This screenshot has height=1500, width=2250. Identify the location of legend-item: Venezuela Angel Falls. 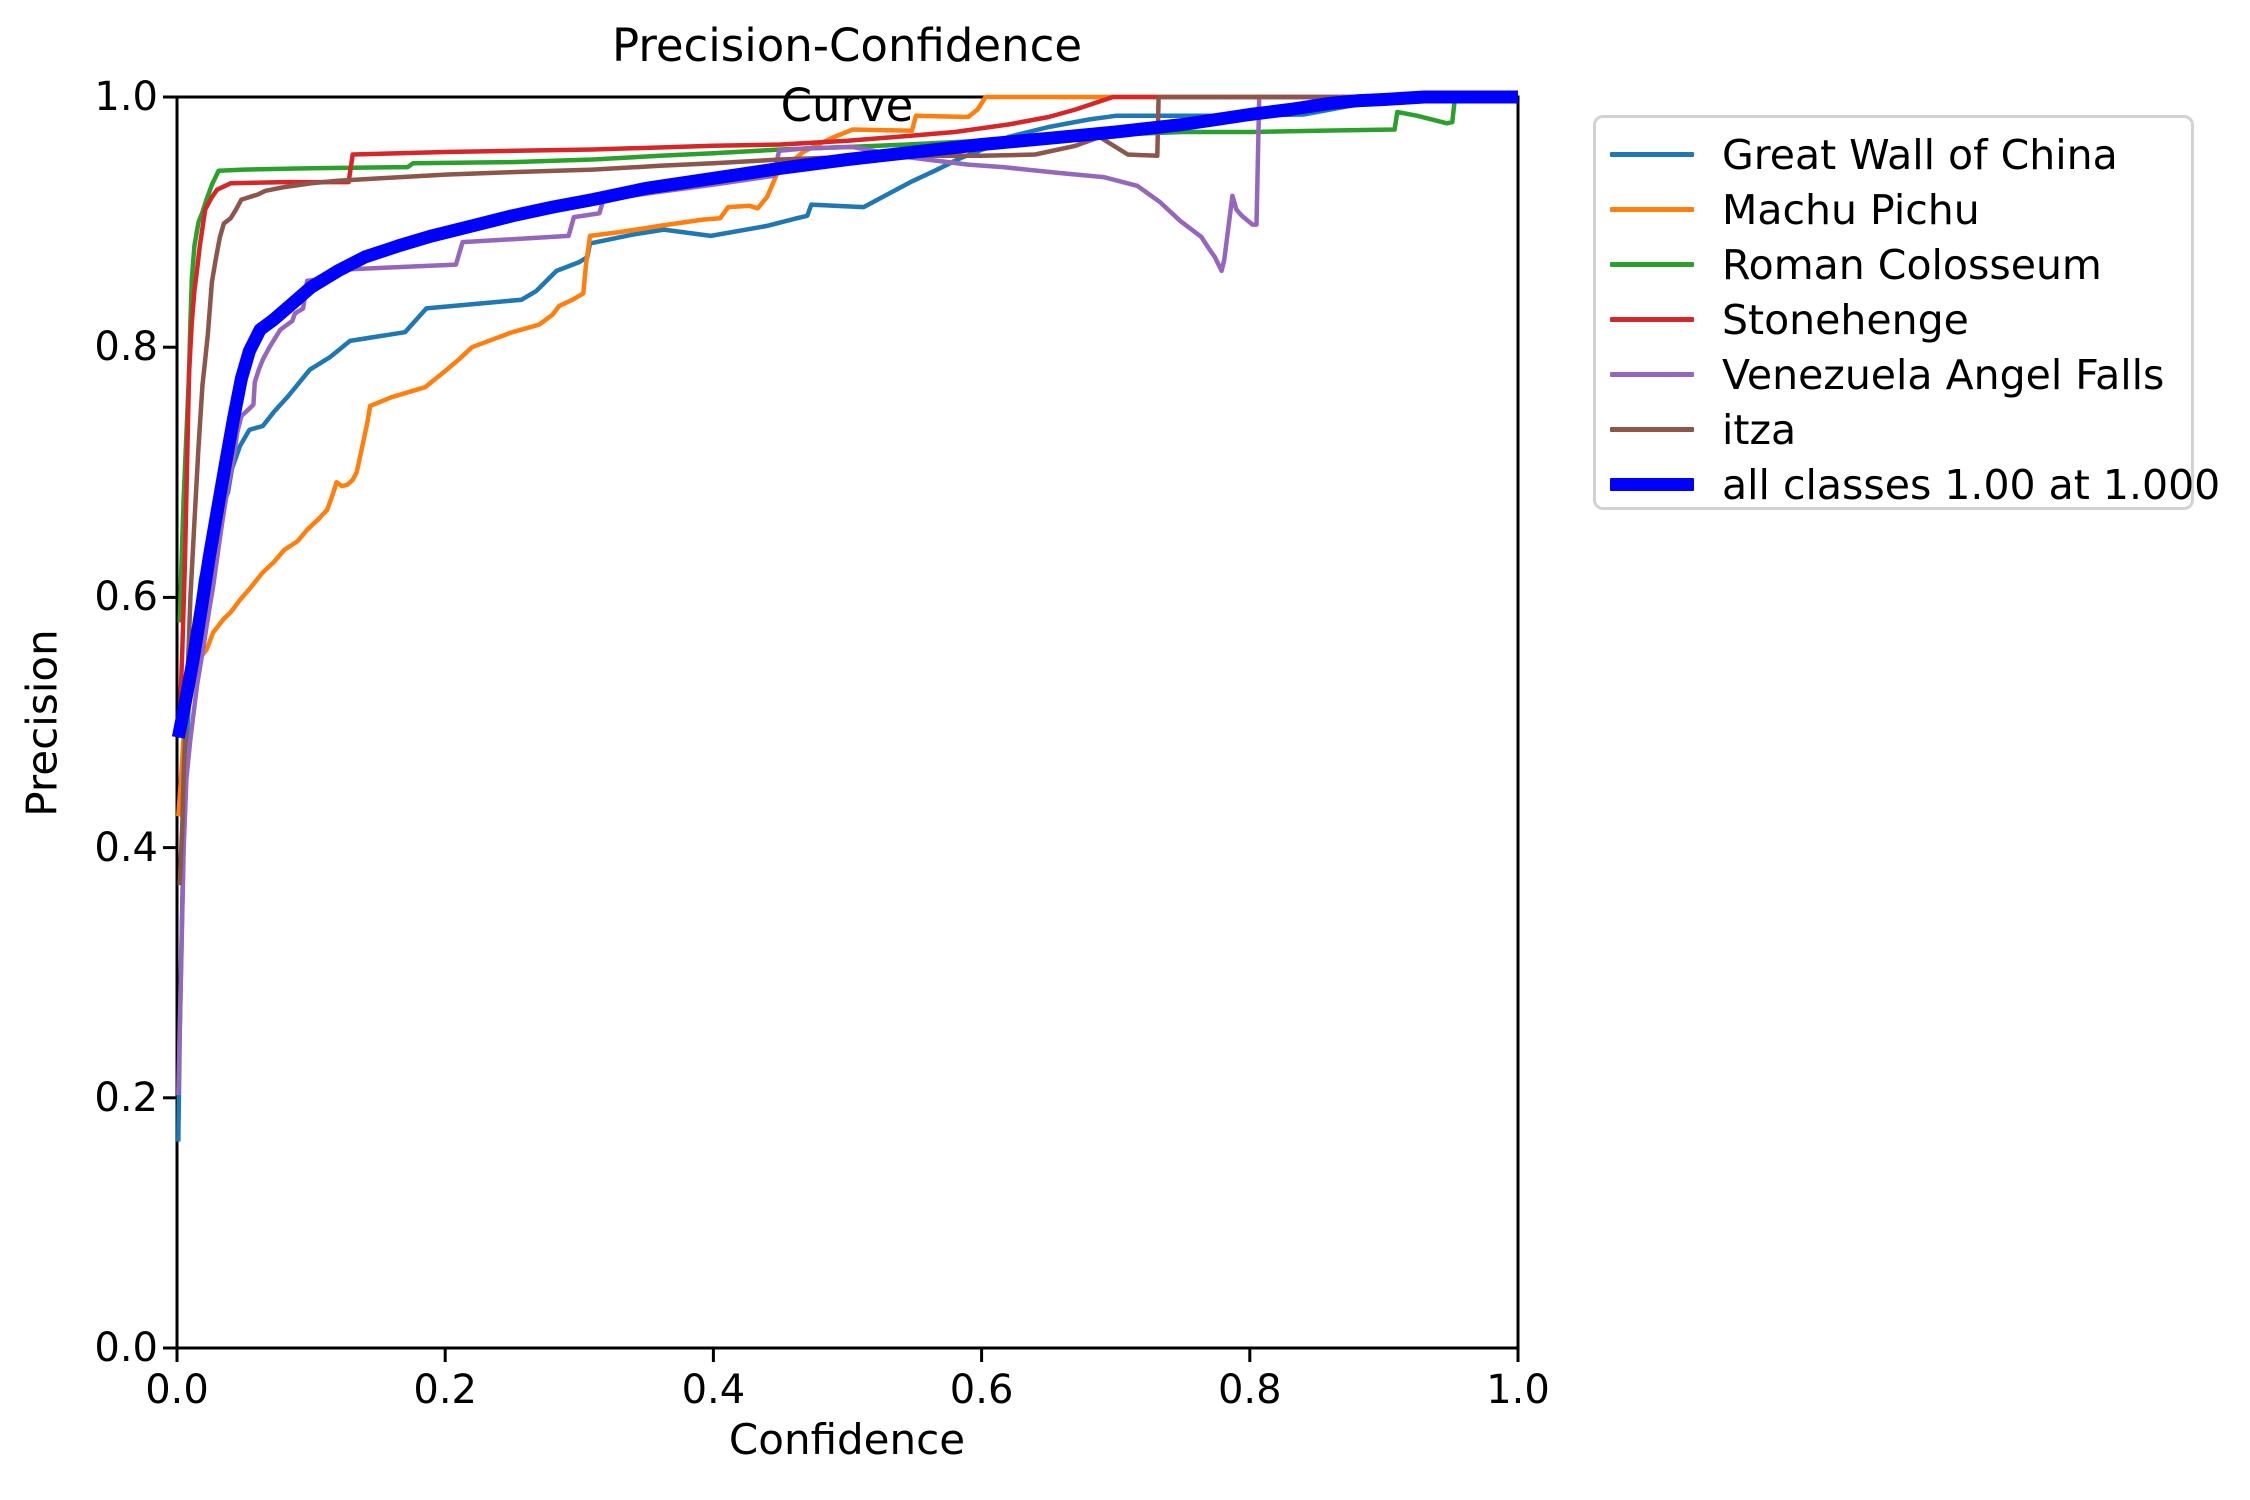
(1893, 374).